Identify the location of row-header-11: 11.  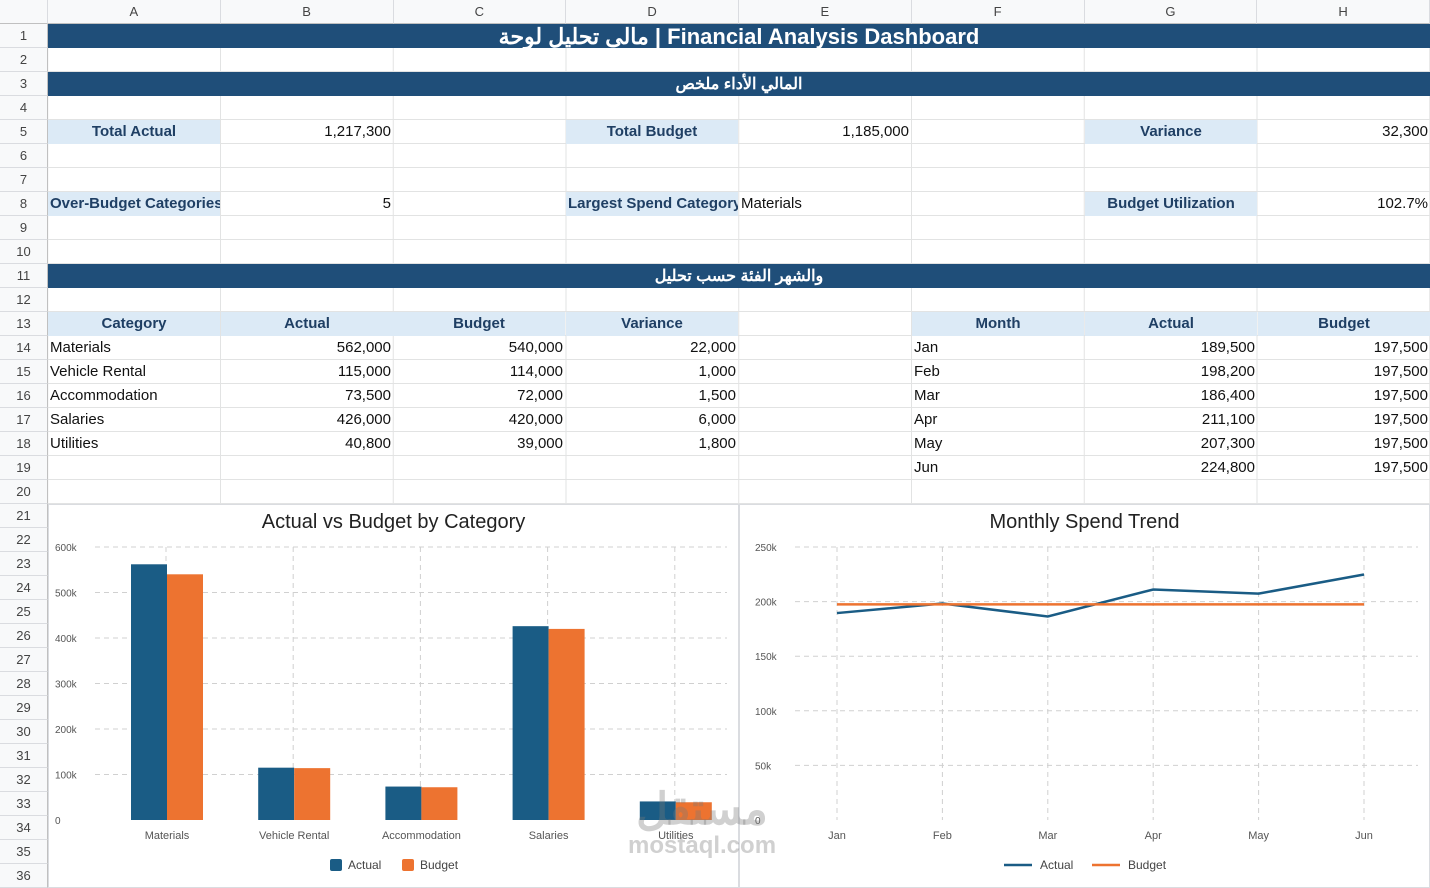
(24, 276).